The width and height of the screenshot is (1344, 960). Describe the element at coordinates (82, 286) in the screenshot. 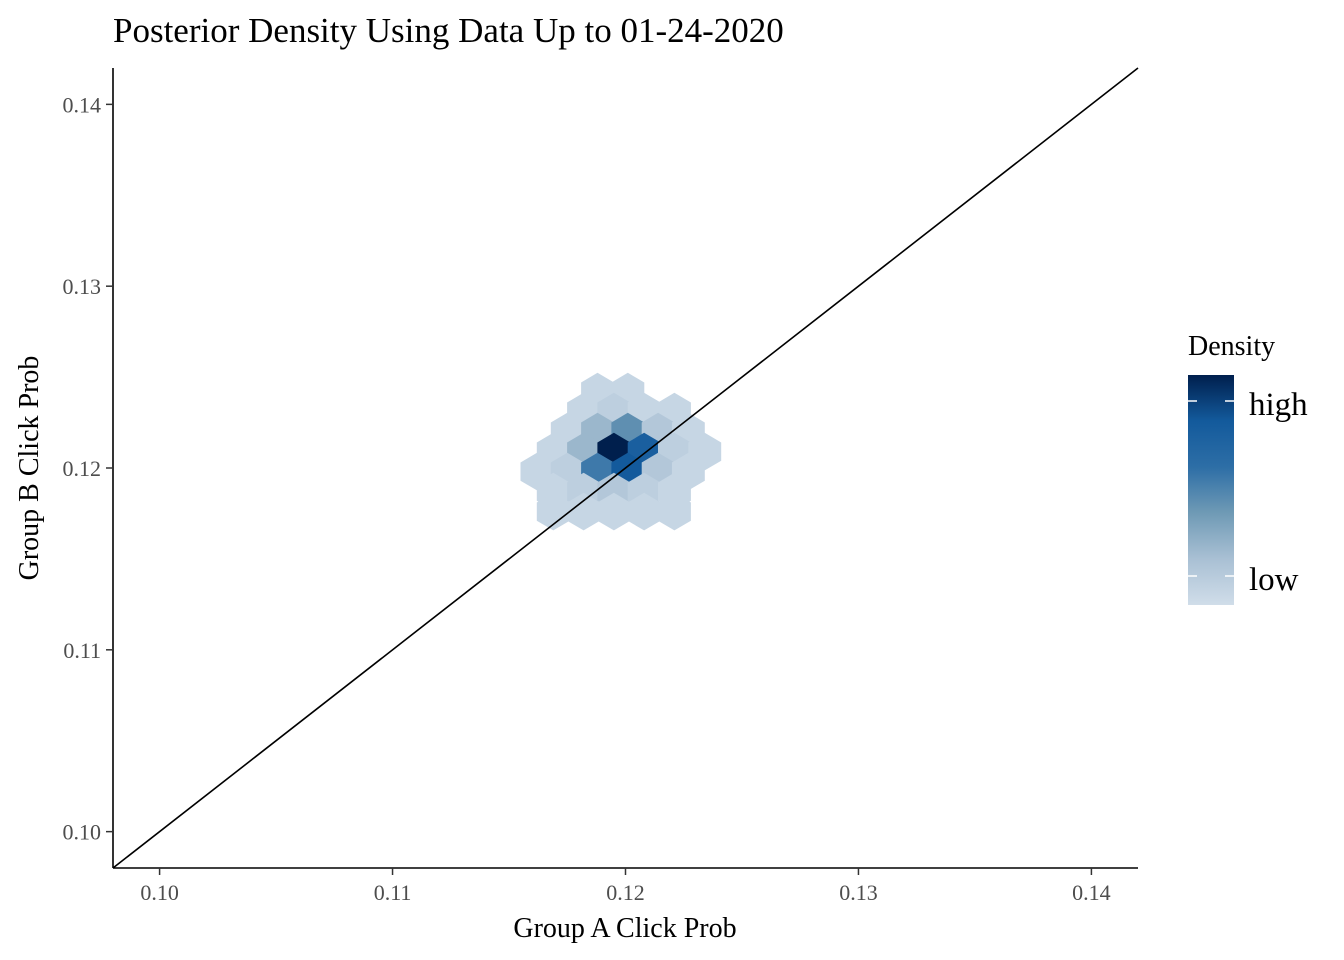

I see `y-tick-label: 0.13` at that location.